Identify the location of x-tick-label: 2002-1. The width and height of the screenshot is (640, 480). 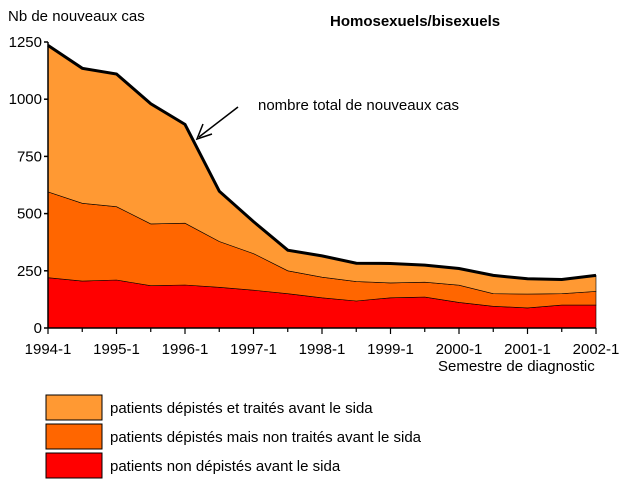
(596, 349).